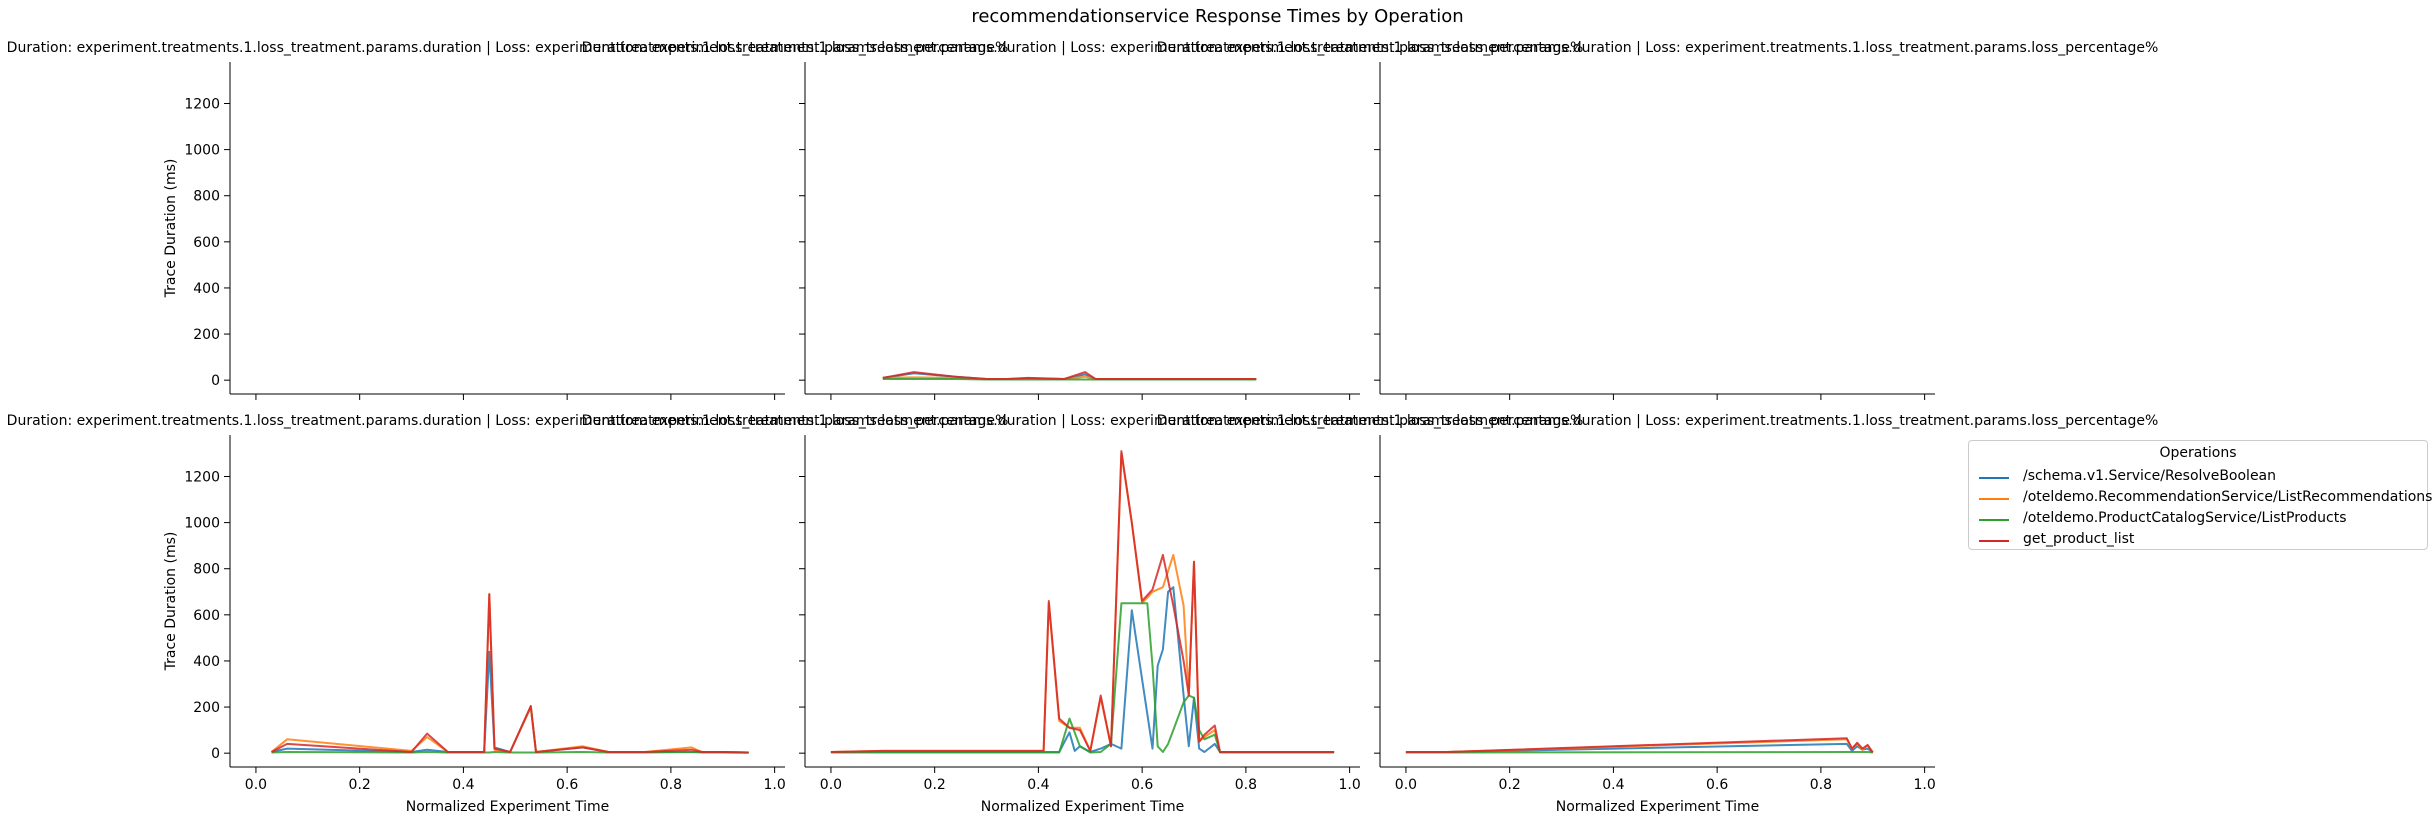 Image resolution: width=2435 pixels, height=820 pixels. I want to click on legend-label: /schema.v1.Service/ResolveBoolean, so click(2150, 476).